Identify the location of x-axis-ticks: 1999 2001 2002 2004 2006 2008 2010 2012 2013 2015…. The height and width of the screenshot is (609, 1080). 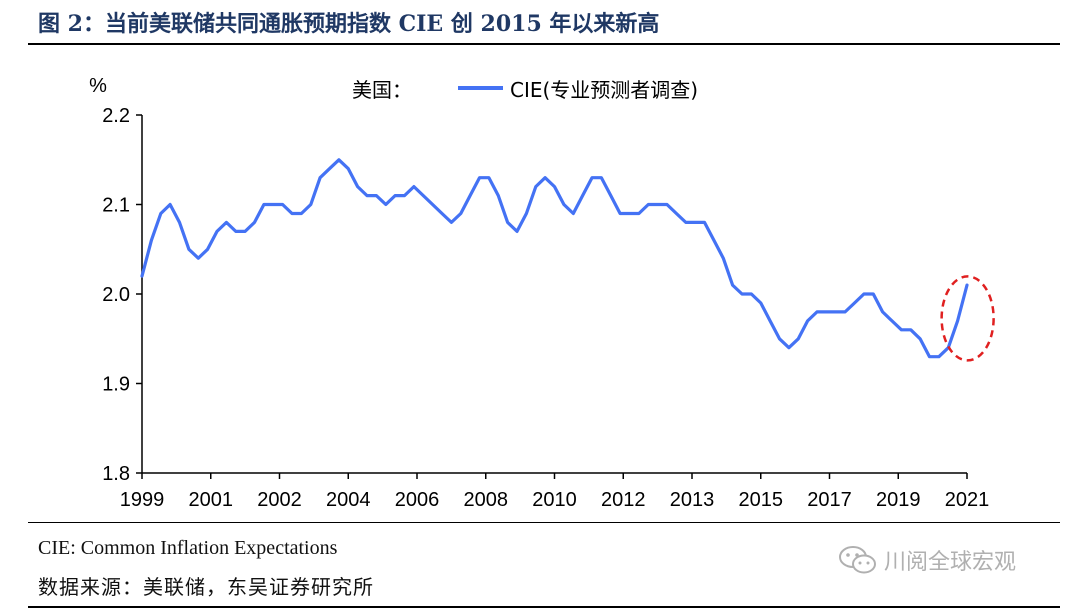
(555, 492).